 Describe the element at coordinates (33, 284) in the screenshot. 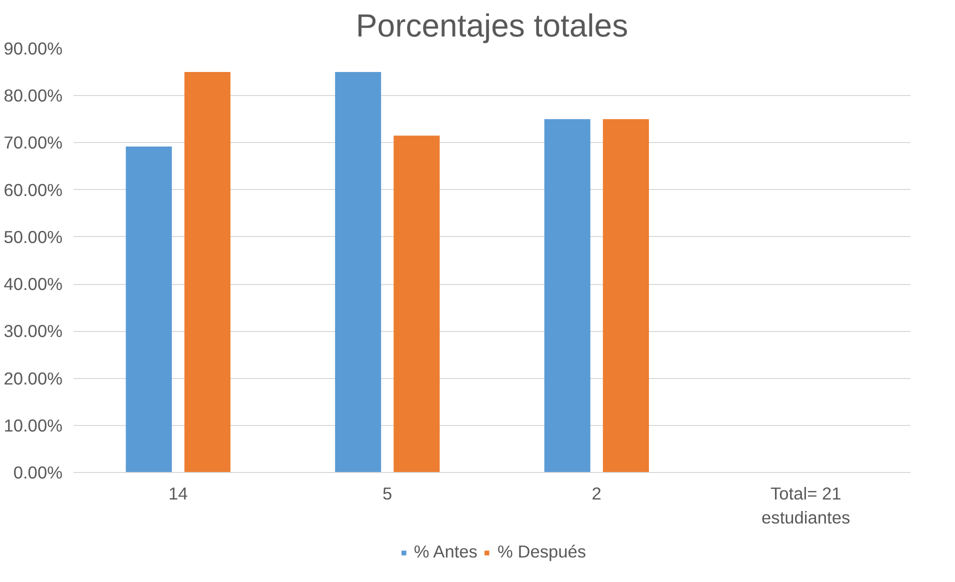

I see `y-tick-label: 40.00%` at that location.